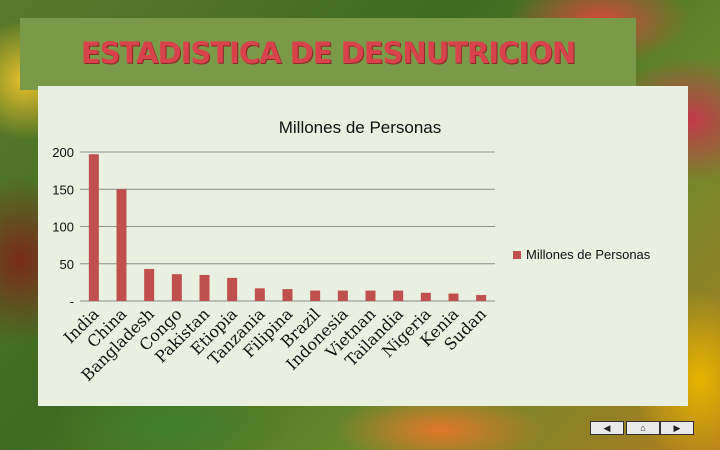  I want to click on y-tick-label: -, so click(72, 301).